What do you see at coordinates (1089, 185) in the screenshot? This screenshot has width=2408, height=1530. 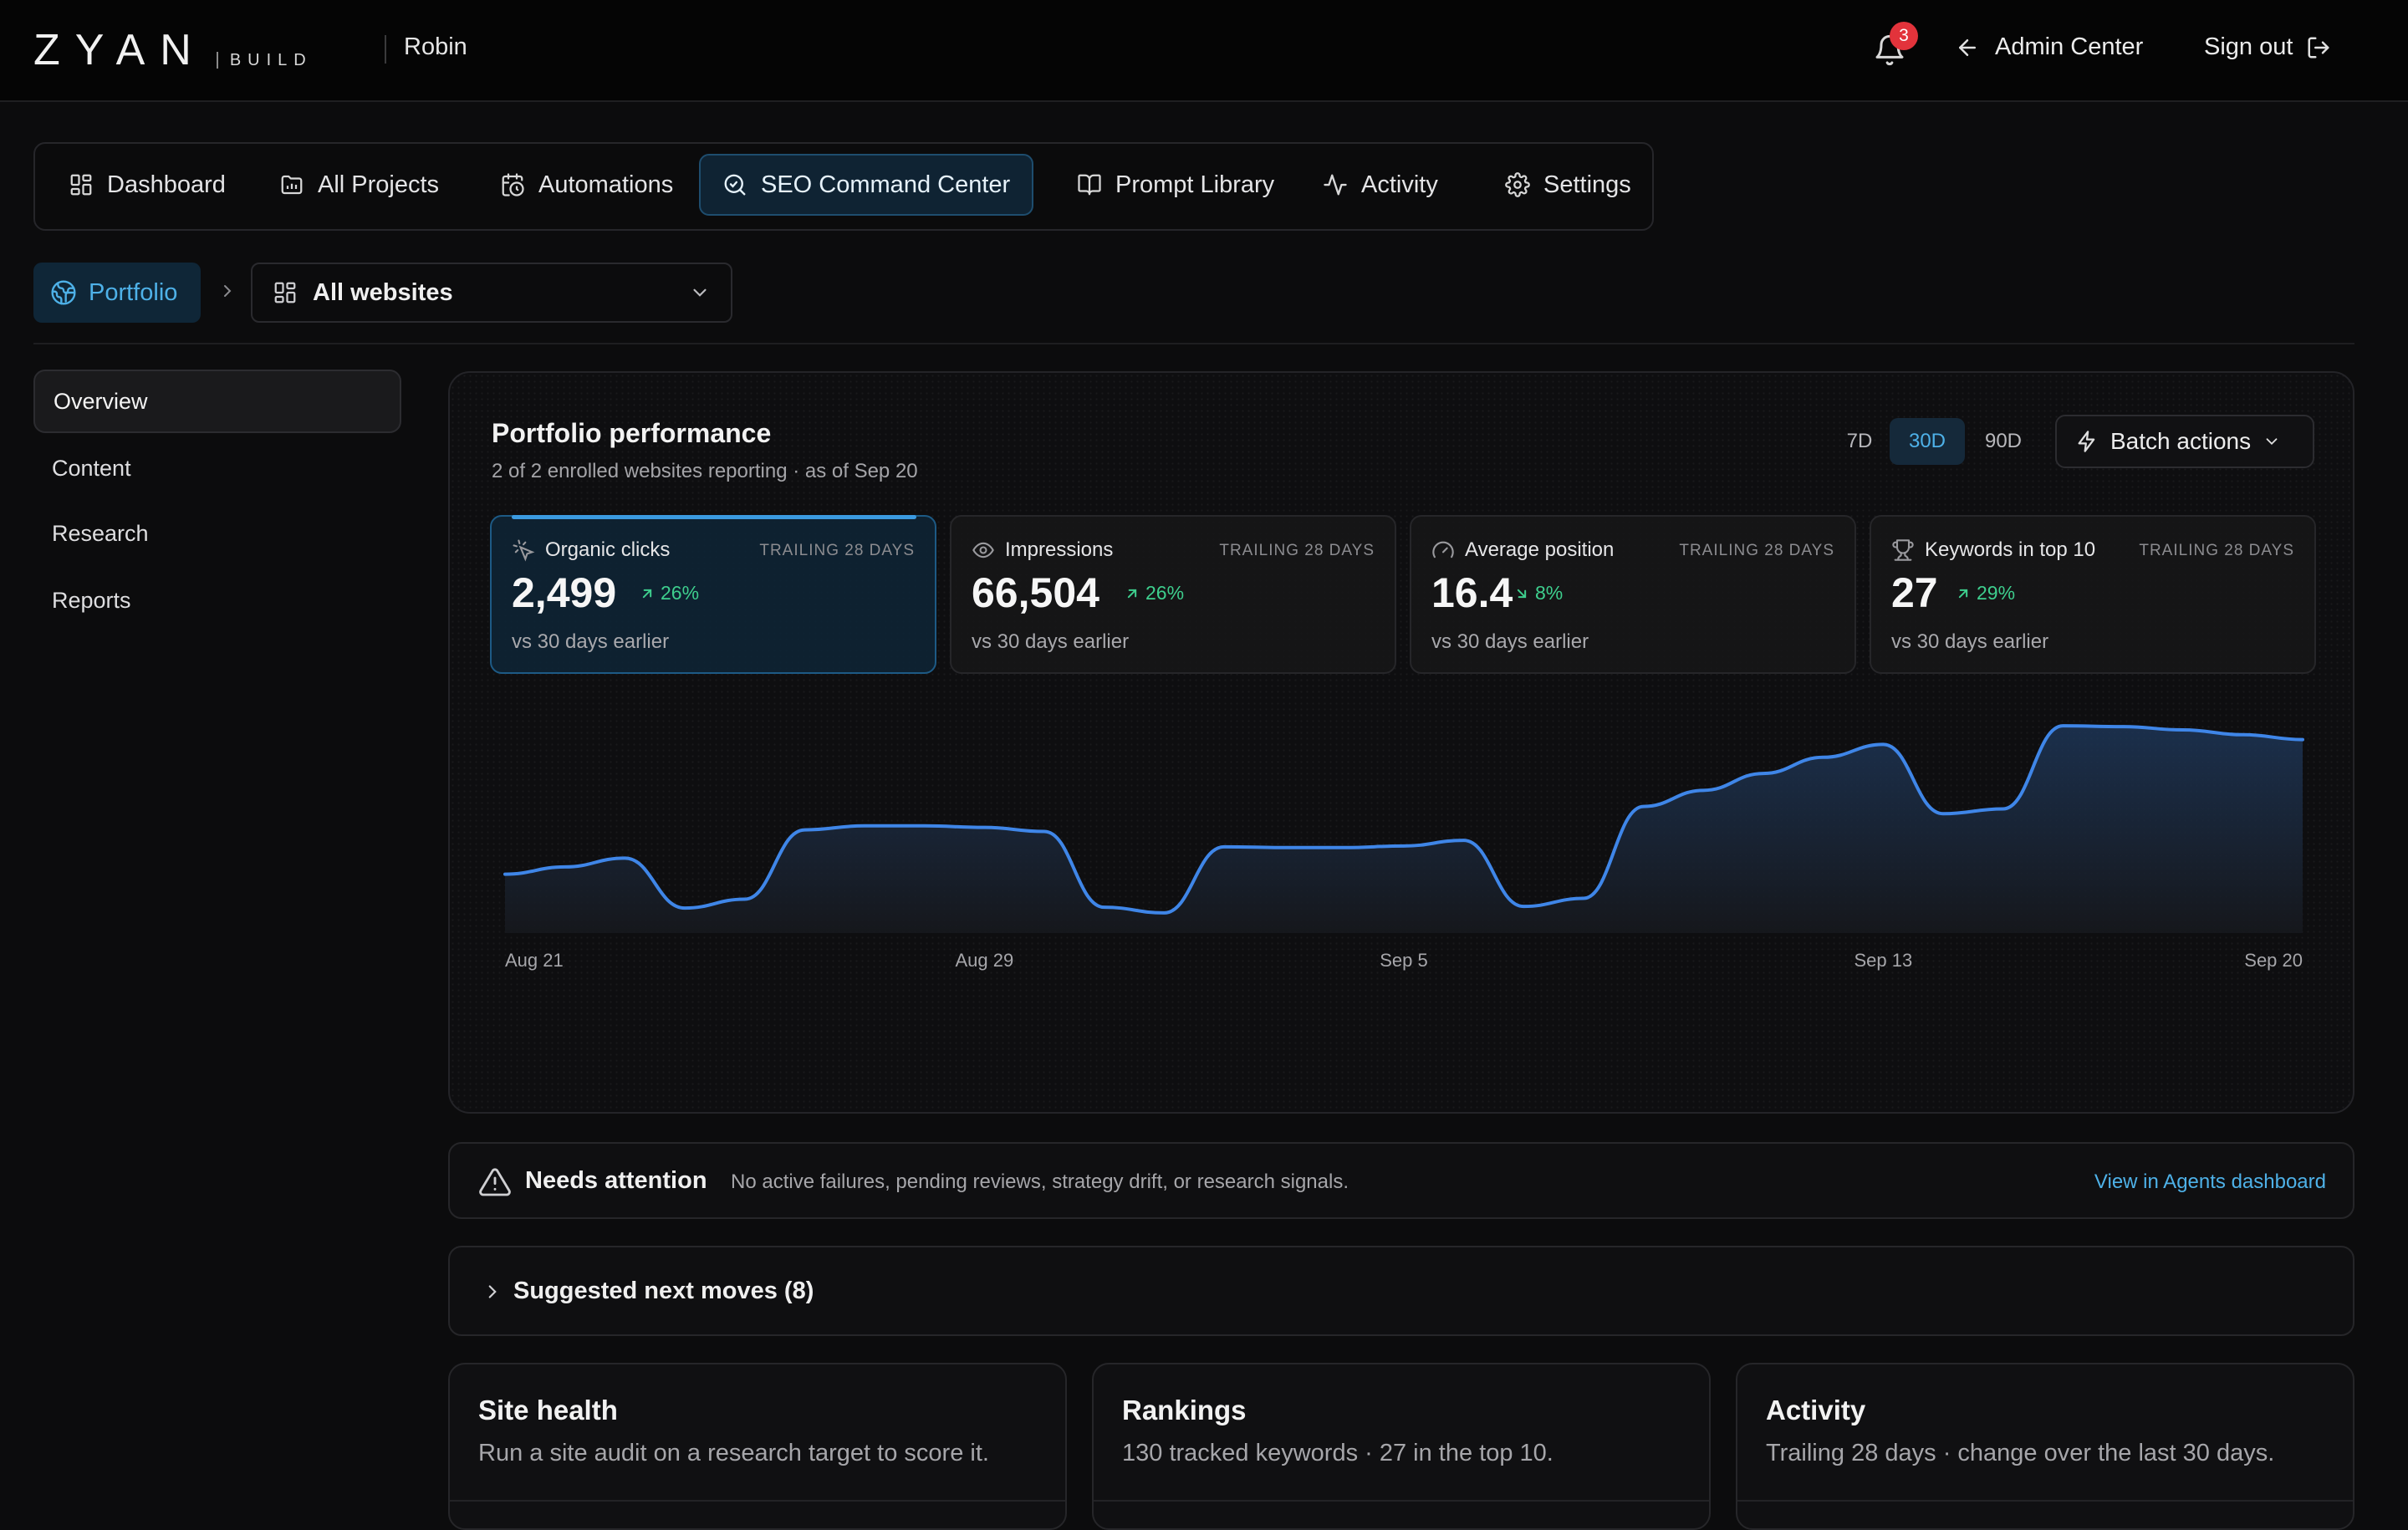 I see `book-icon` at bounding box center [1089, 185].